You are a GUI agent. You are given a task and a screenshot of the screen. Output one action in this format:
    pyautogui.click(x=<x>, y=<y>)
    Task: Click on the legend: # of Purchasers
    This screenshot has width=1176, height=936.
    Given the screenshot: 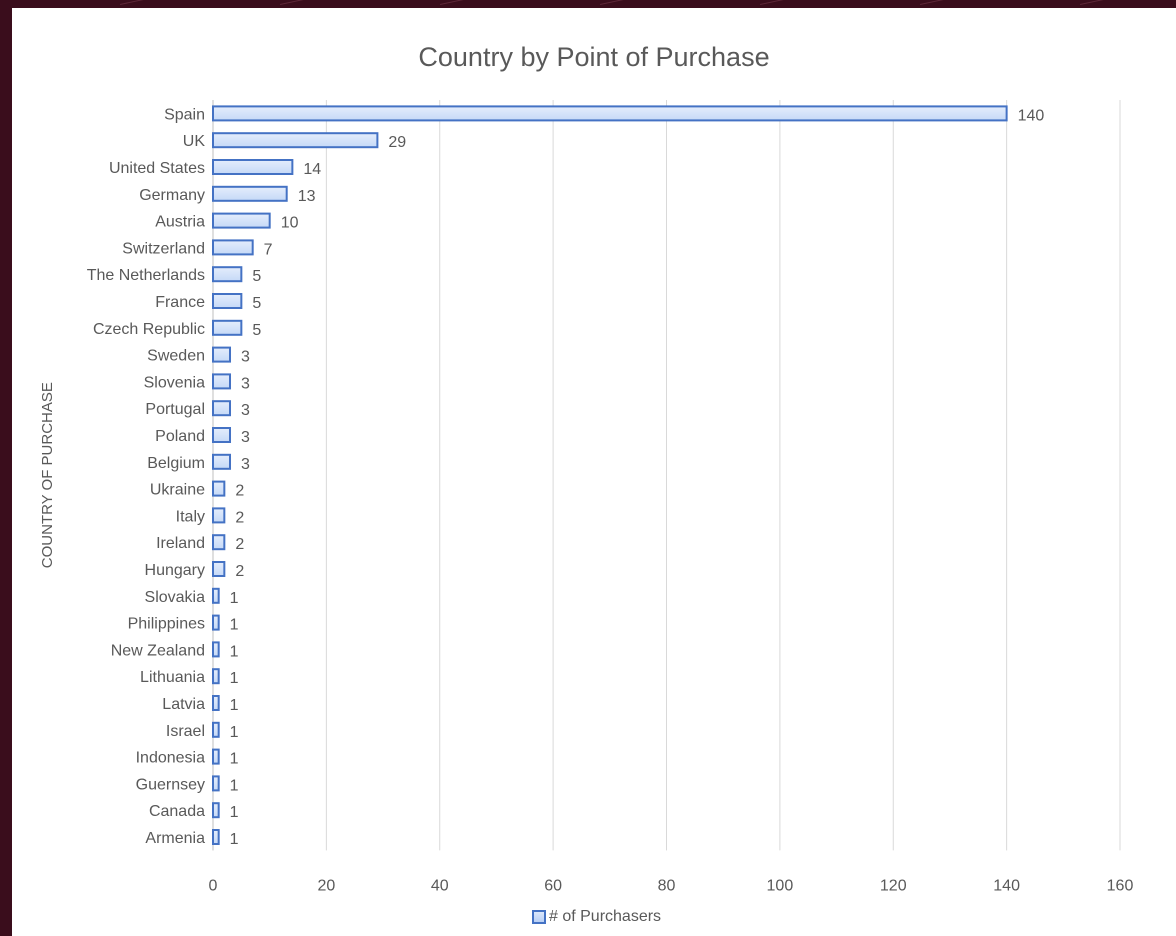 What is the action you would take?
    pyautogui.click(x=596, y=917)
    